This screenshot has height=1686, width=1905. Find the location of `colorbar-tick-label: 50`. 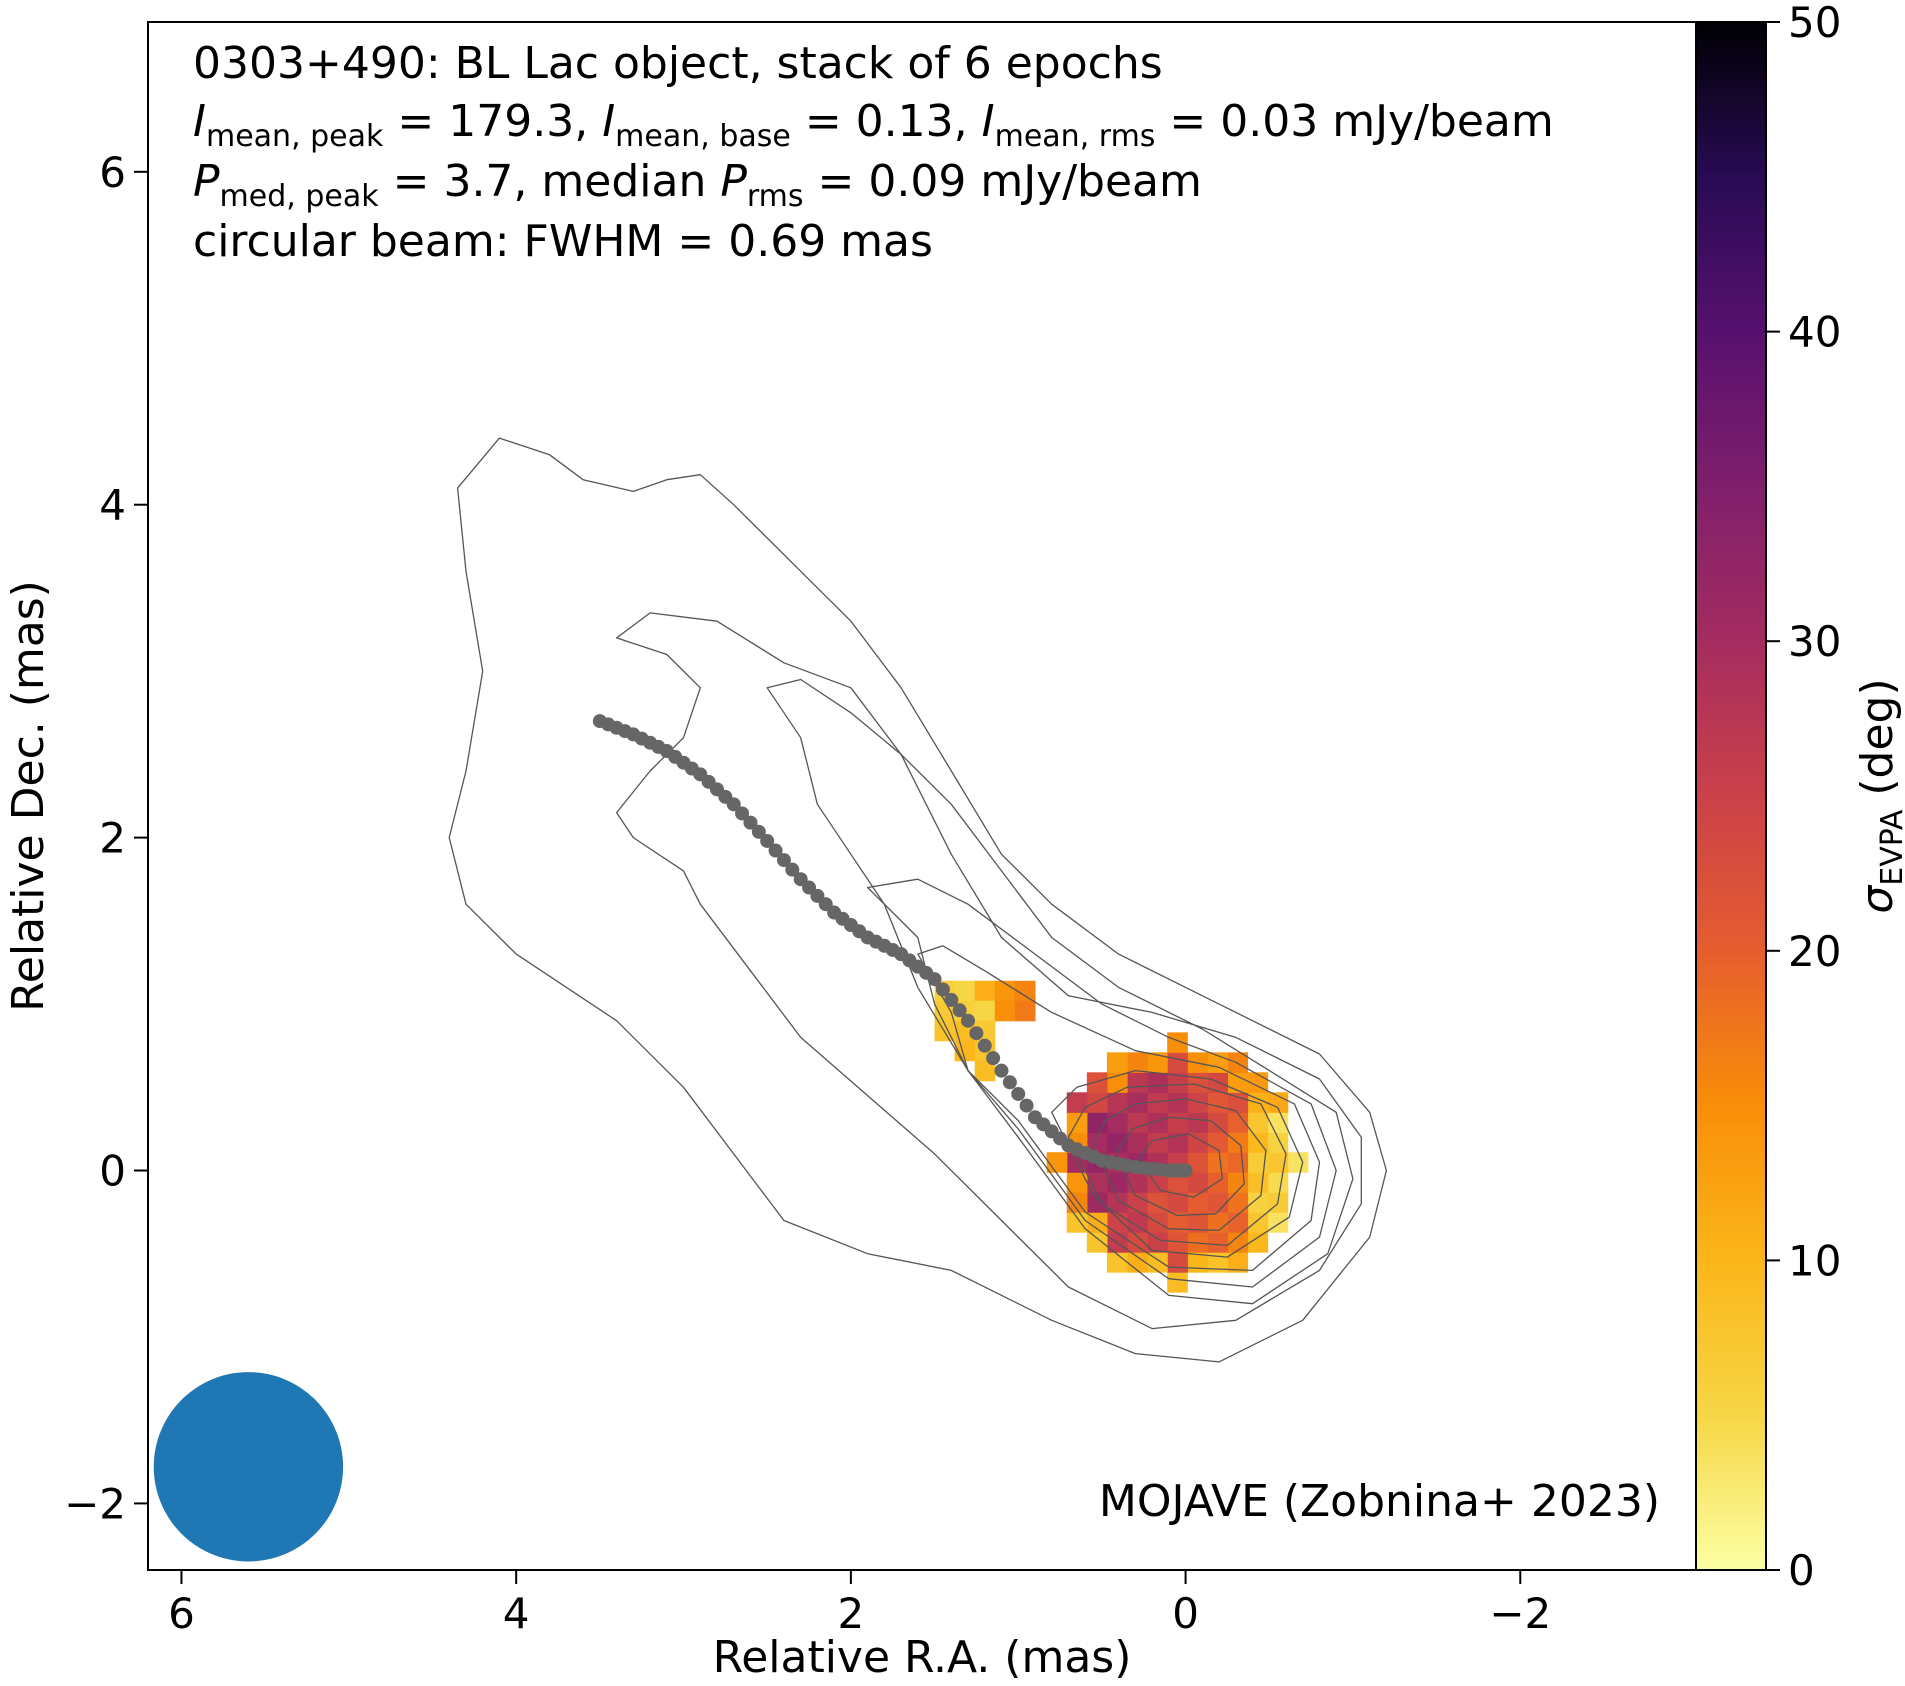

colorbar-tick-label: 50 is located at coordinates (1814, 23).